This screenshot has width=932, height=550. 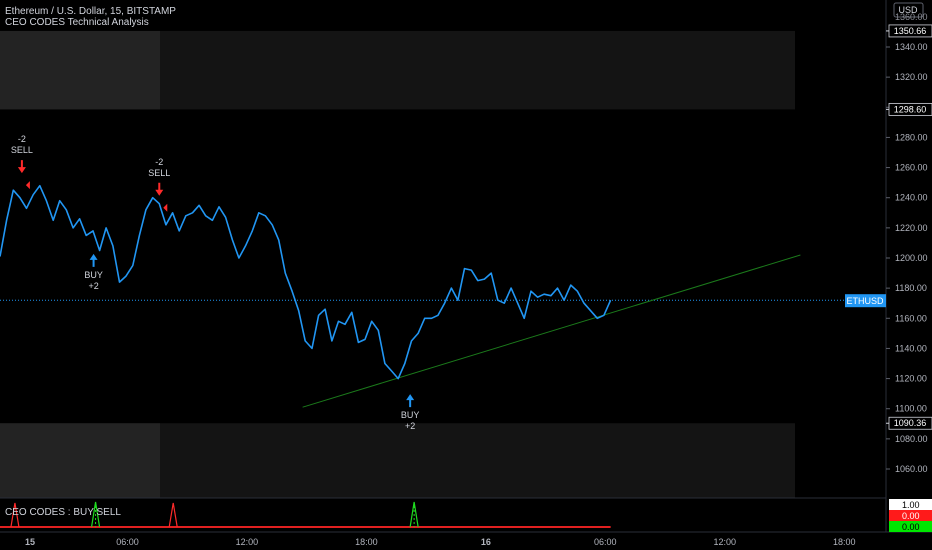 What do you see at coordinates (911, 348) in the screenshot?
I see `price-tick-label: 1140.00` at bounding box center [911, 348].